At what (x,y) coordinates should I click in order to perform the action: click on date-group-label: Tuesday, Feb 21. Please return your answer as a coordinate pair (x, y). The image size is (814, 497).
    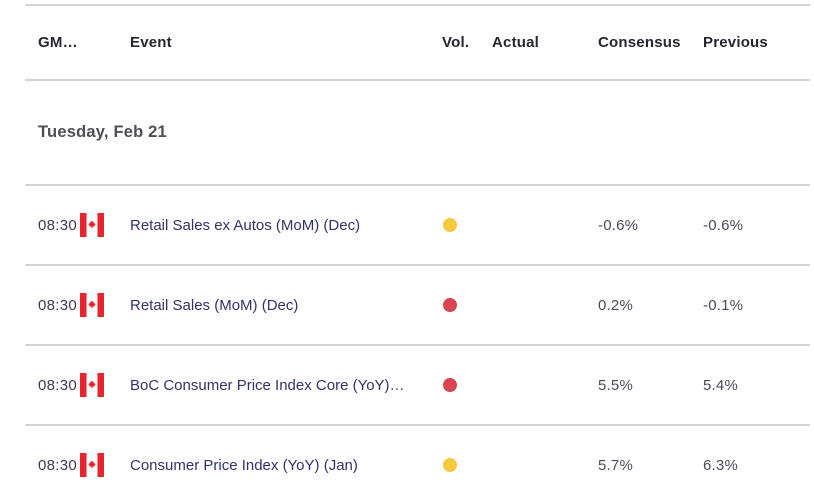
    Looking at the image, I should click on (102, 132).